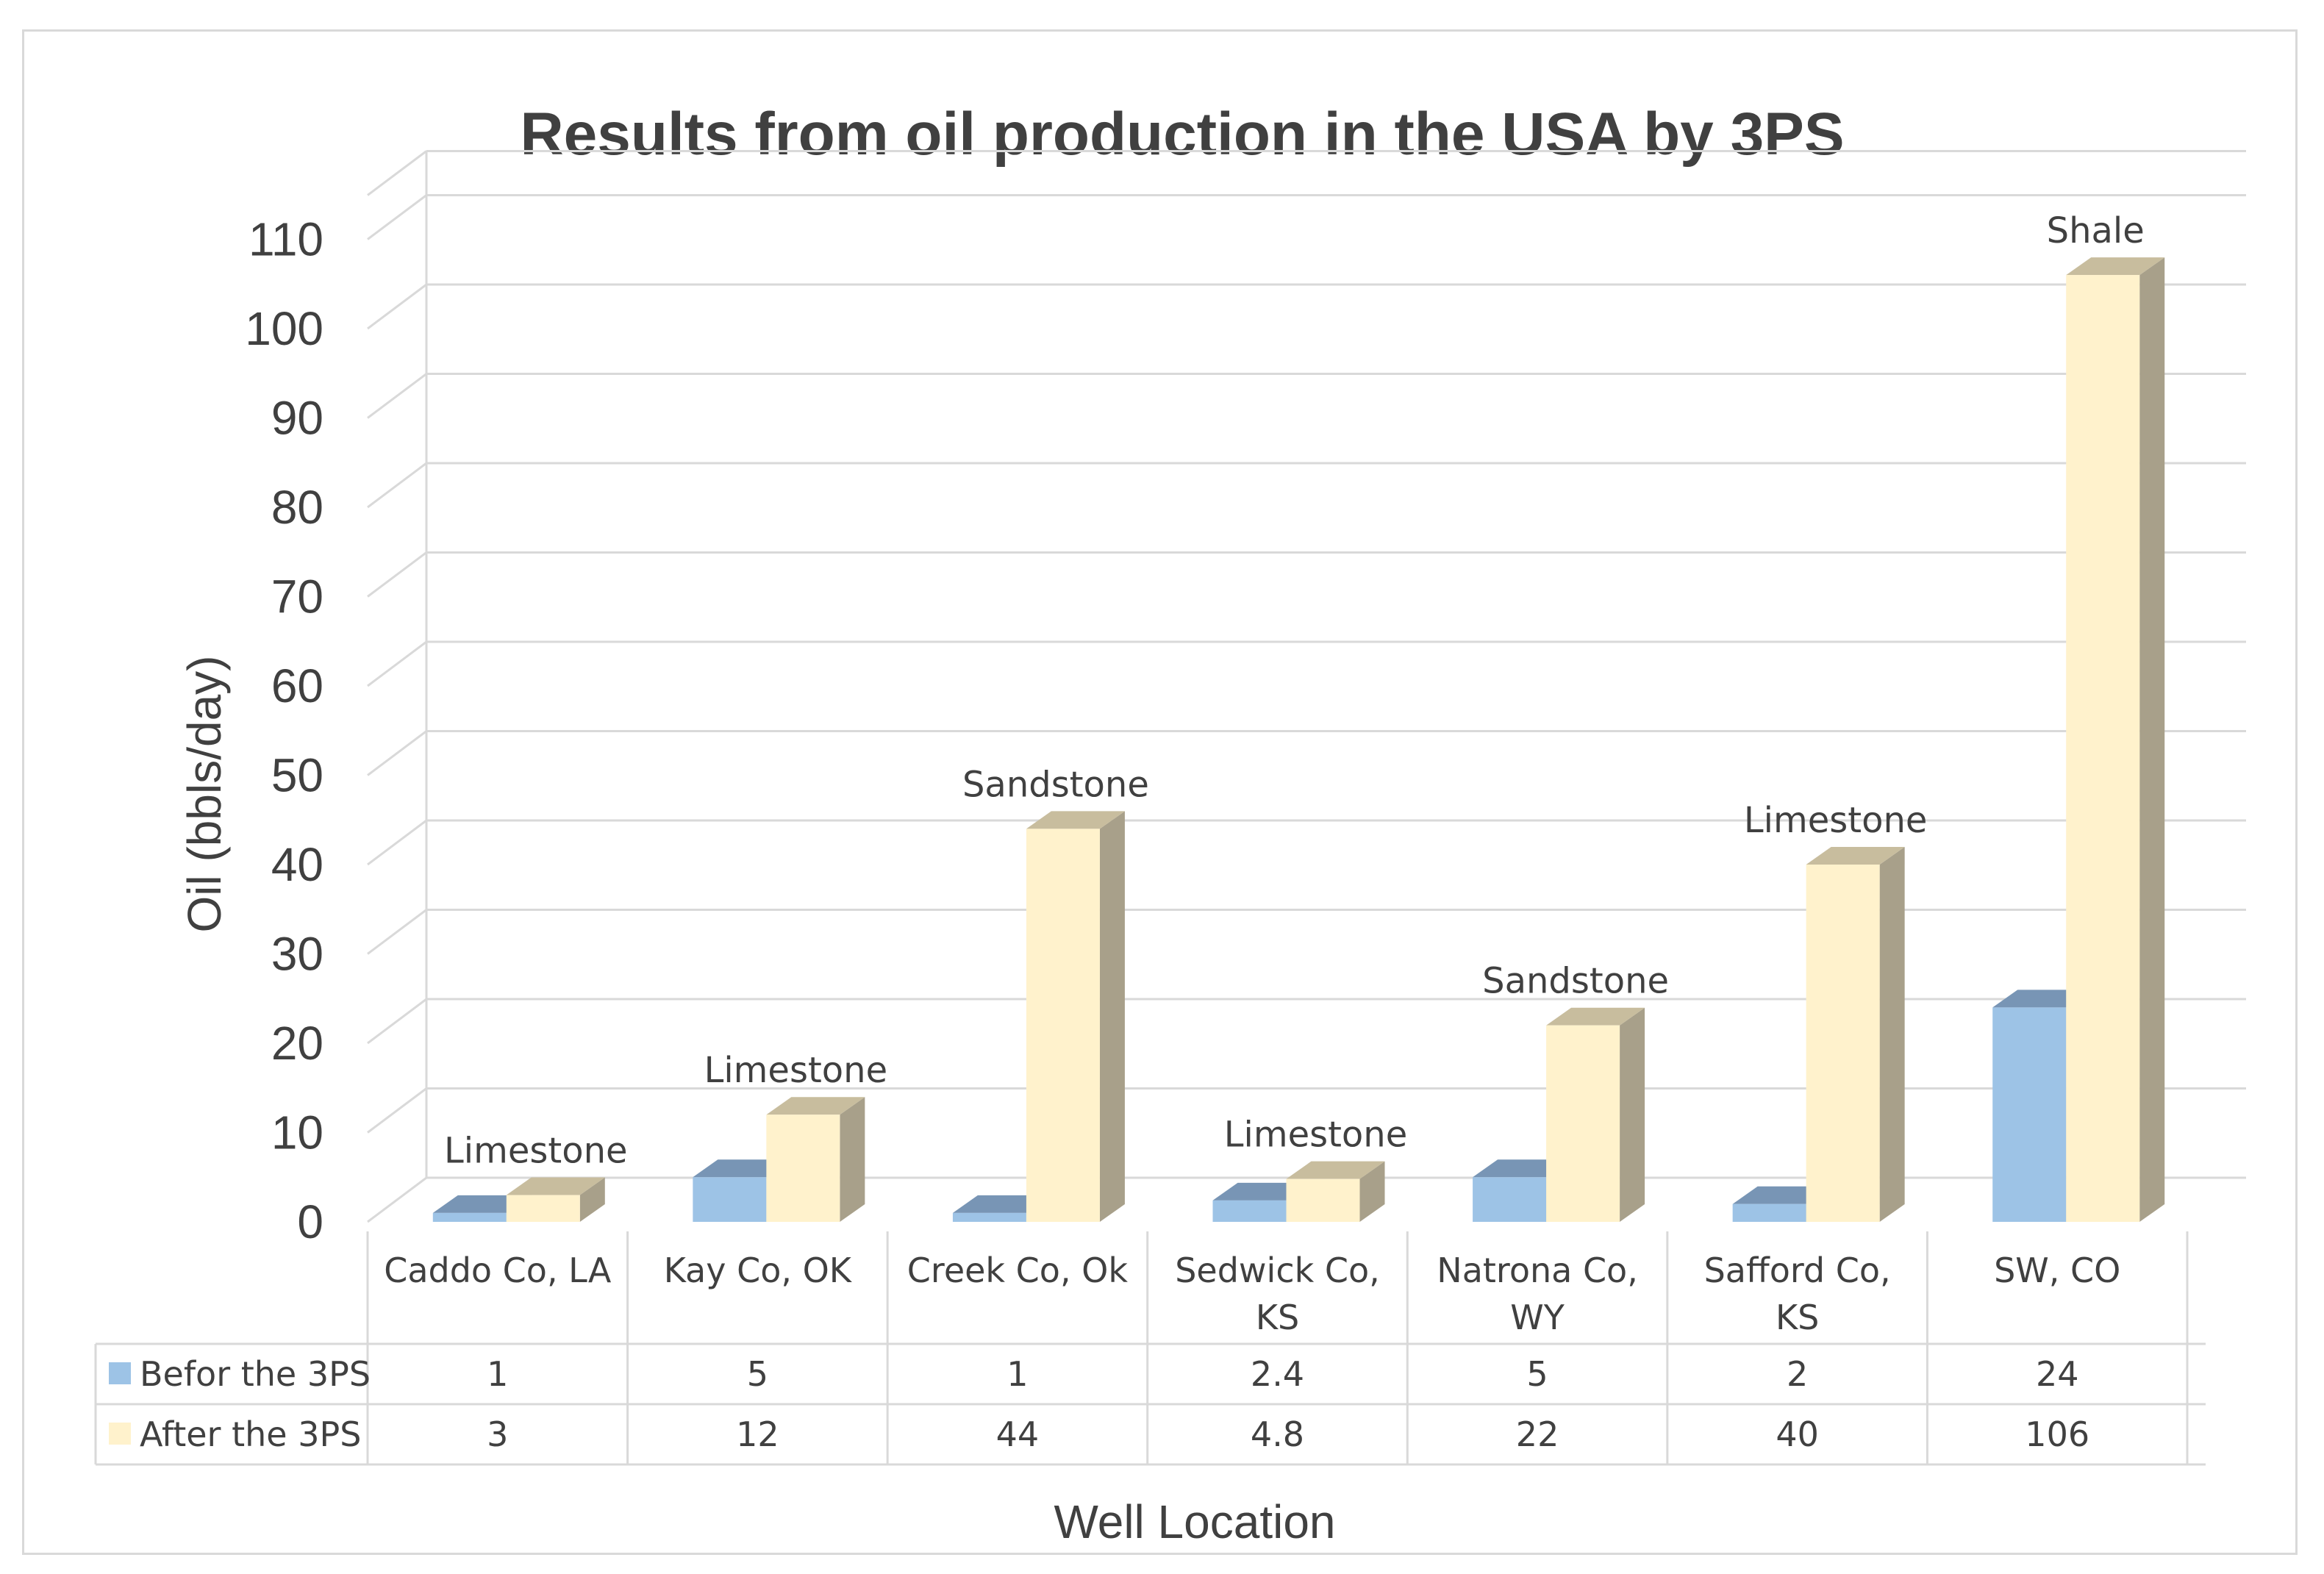  What do you see at coordinates (759, 1270) in the screenshot?
I see `x-tick-label: Kay Co, OK` at bounding box center [759, 1270].